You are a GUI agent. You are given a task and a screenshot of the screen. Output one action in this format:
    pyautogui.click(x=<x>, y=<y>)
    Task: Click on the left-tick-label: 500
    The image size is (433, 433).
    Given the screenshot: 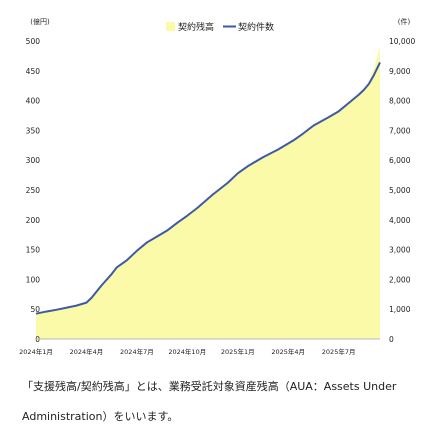 What is the action you would take?
    pyautogui.click(x=33, y=41)
    